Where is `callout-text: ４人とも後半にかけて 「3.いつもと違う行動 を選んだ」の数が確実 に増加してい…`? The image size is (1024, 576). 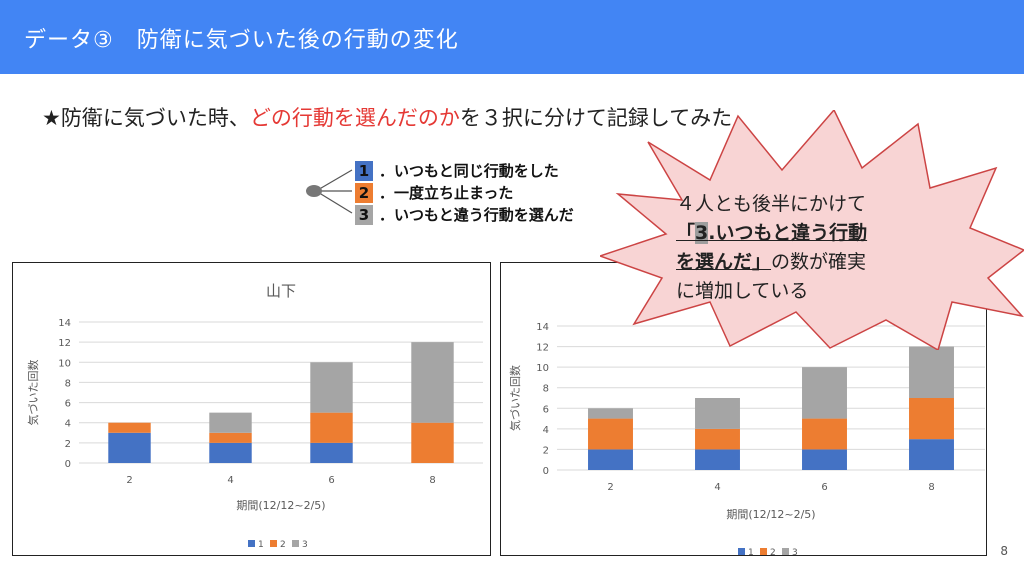
callout-text: ４人とも後半にかけて 「3.いつもと違う行動 を選んだ」の数が確実 に増加してい… is located at coordinates (771, 248).